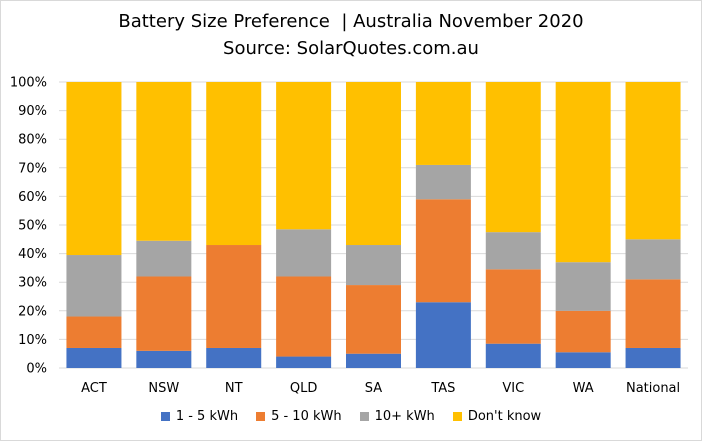 The height and width of the screenshot is (441, 702). What do you see at coordinates (28, 83) in the screenshot?
I see `y-tick-label: 100%` at bounding box center [28, 83].